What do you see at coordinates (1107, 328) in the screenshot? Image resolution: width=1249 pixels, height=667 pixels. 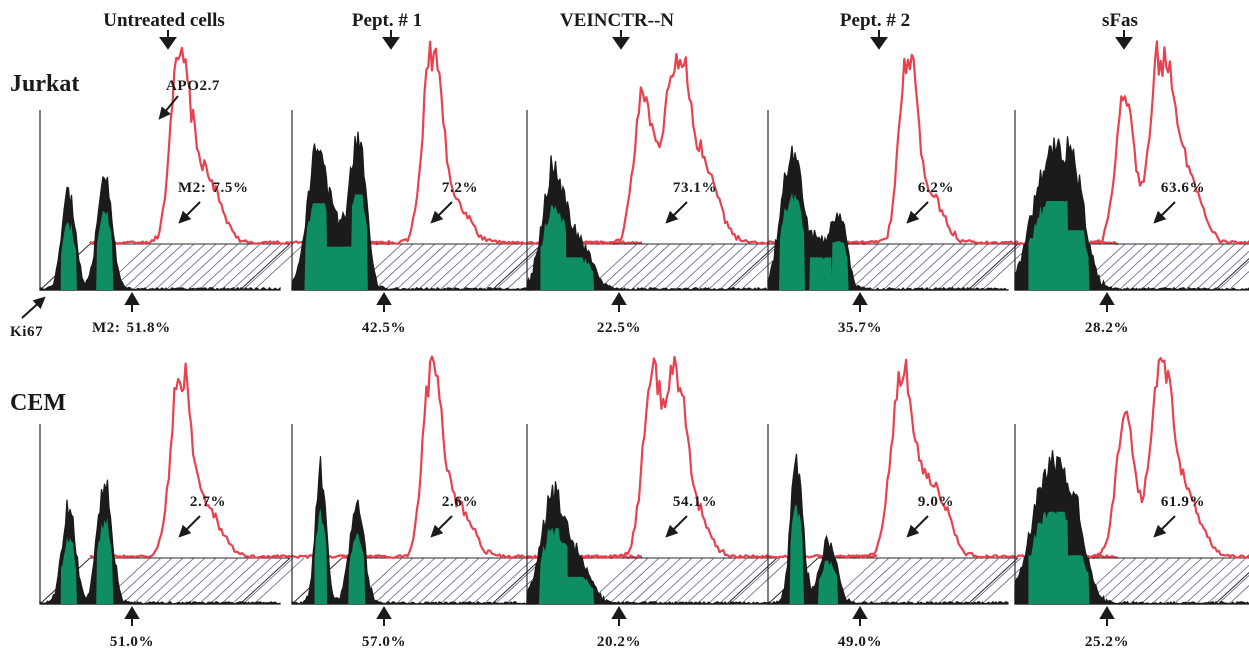 I see `ki67-percentage: 28.2%` at bounding box center [1107, 328].